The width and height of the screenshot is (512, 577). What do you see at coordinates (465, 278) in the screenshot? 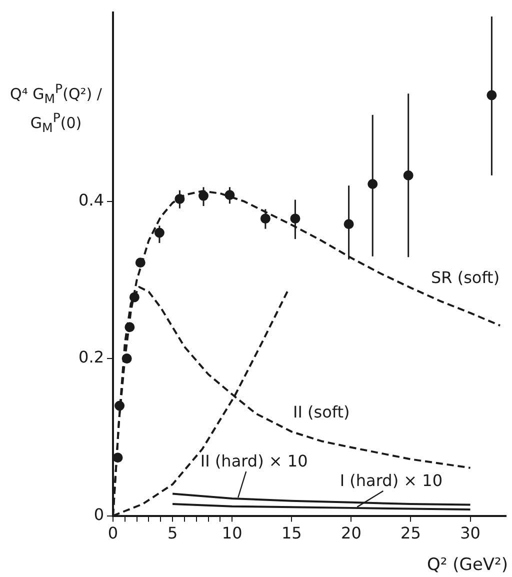
I see `series-label: SR (soft)` at bounding box center [465, 278].